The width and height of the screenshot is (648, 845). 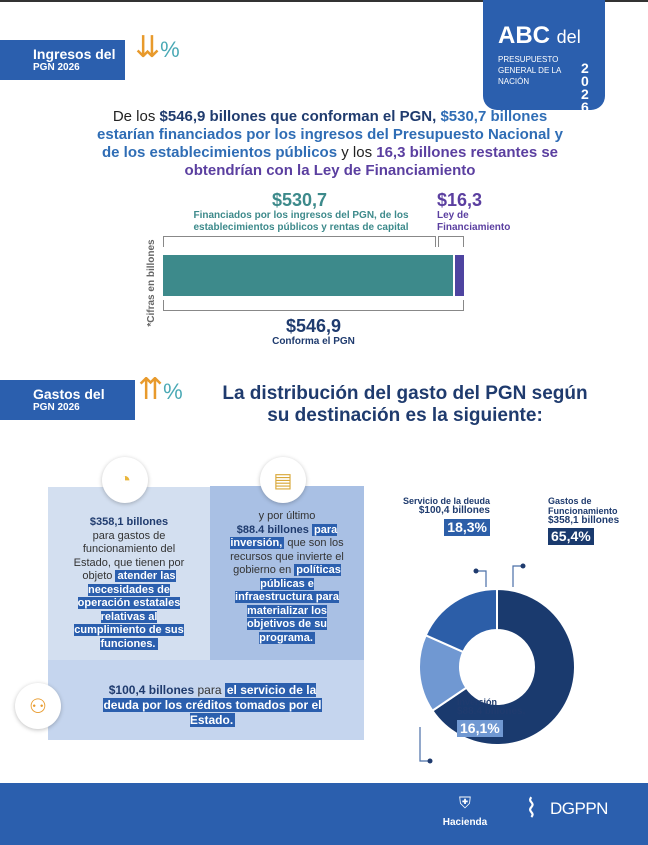 What do you see at coordinates (324, 1) in the screenshot?
I see `top-border` at bounding box center [324, 1].